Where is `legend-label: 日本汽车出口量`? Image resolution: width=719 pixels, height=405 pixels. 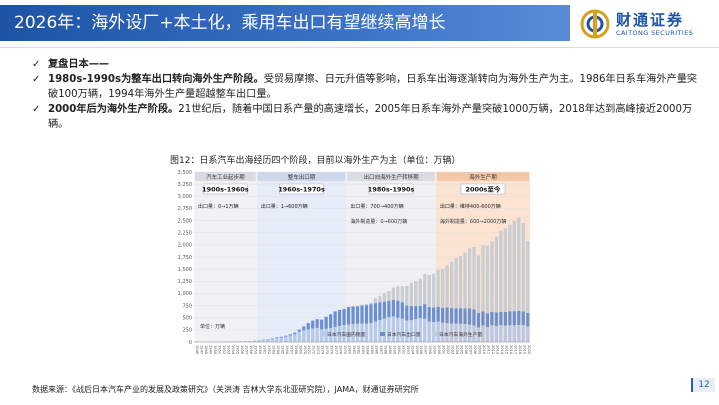 legend-label: 日本汽车出口量 is located at coordinates (404, 334).